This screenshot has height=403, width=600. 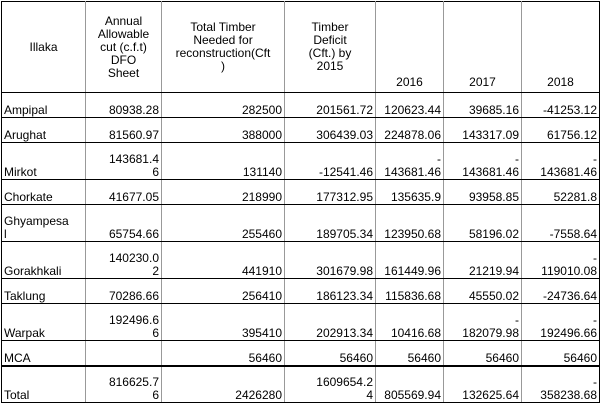 I want to click on value-cell: - 119010.08, so click(x=560, y=260).